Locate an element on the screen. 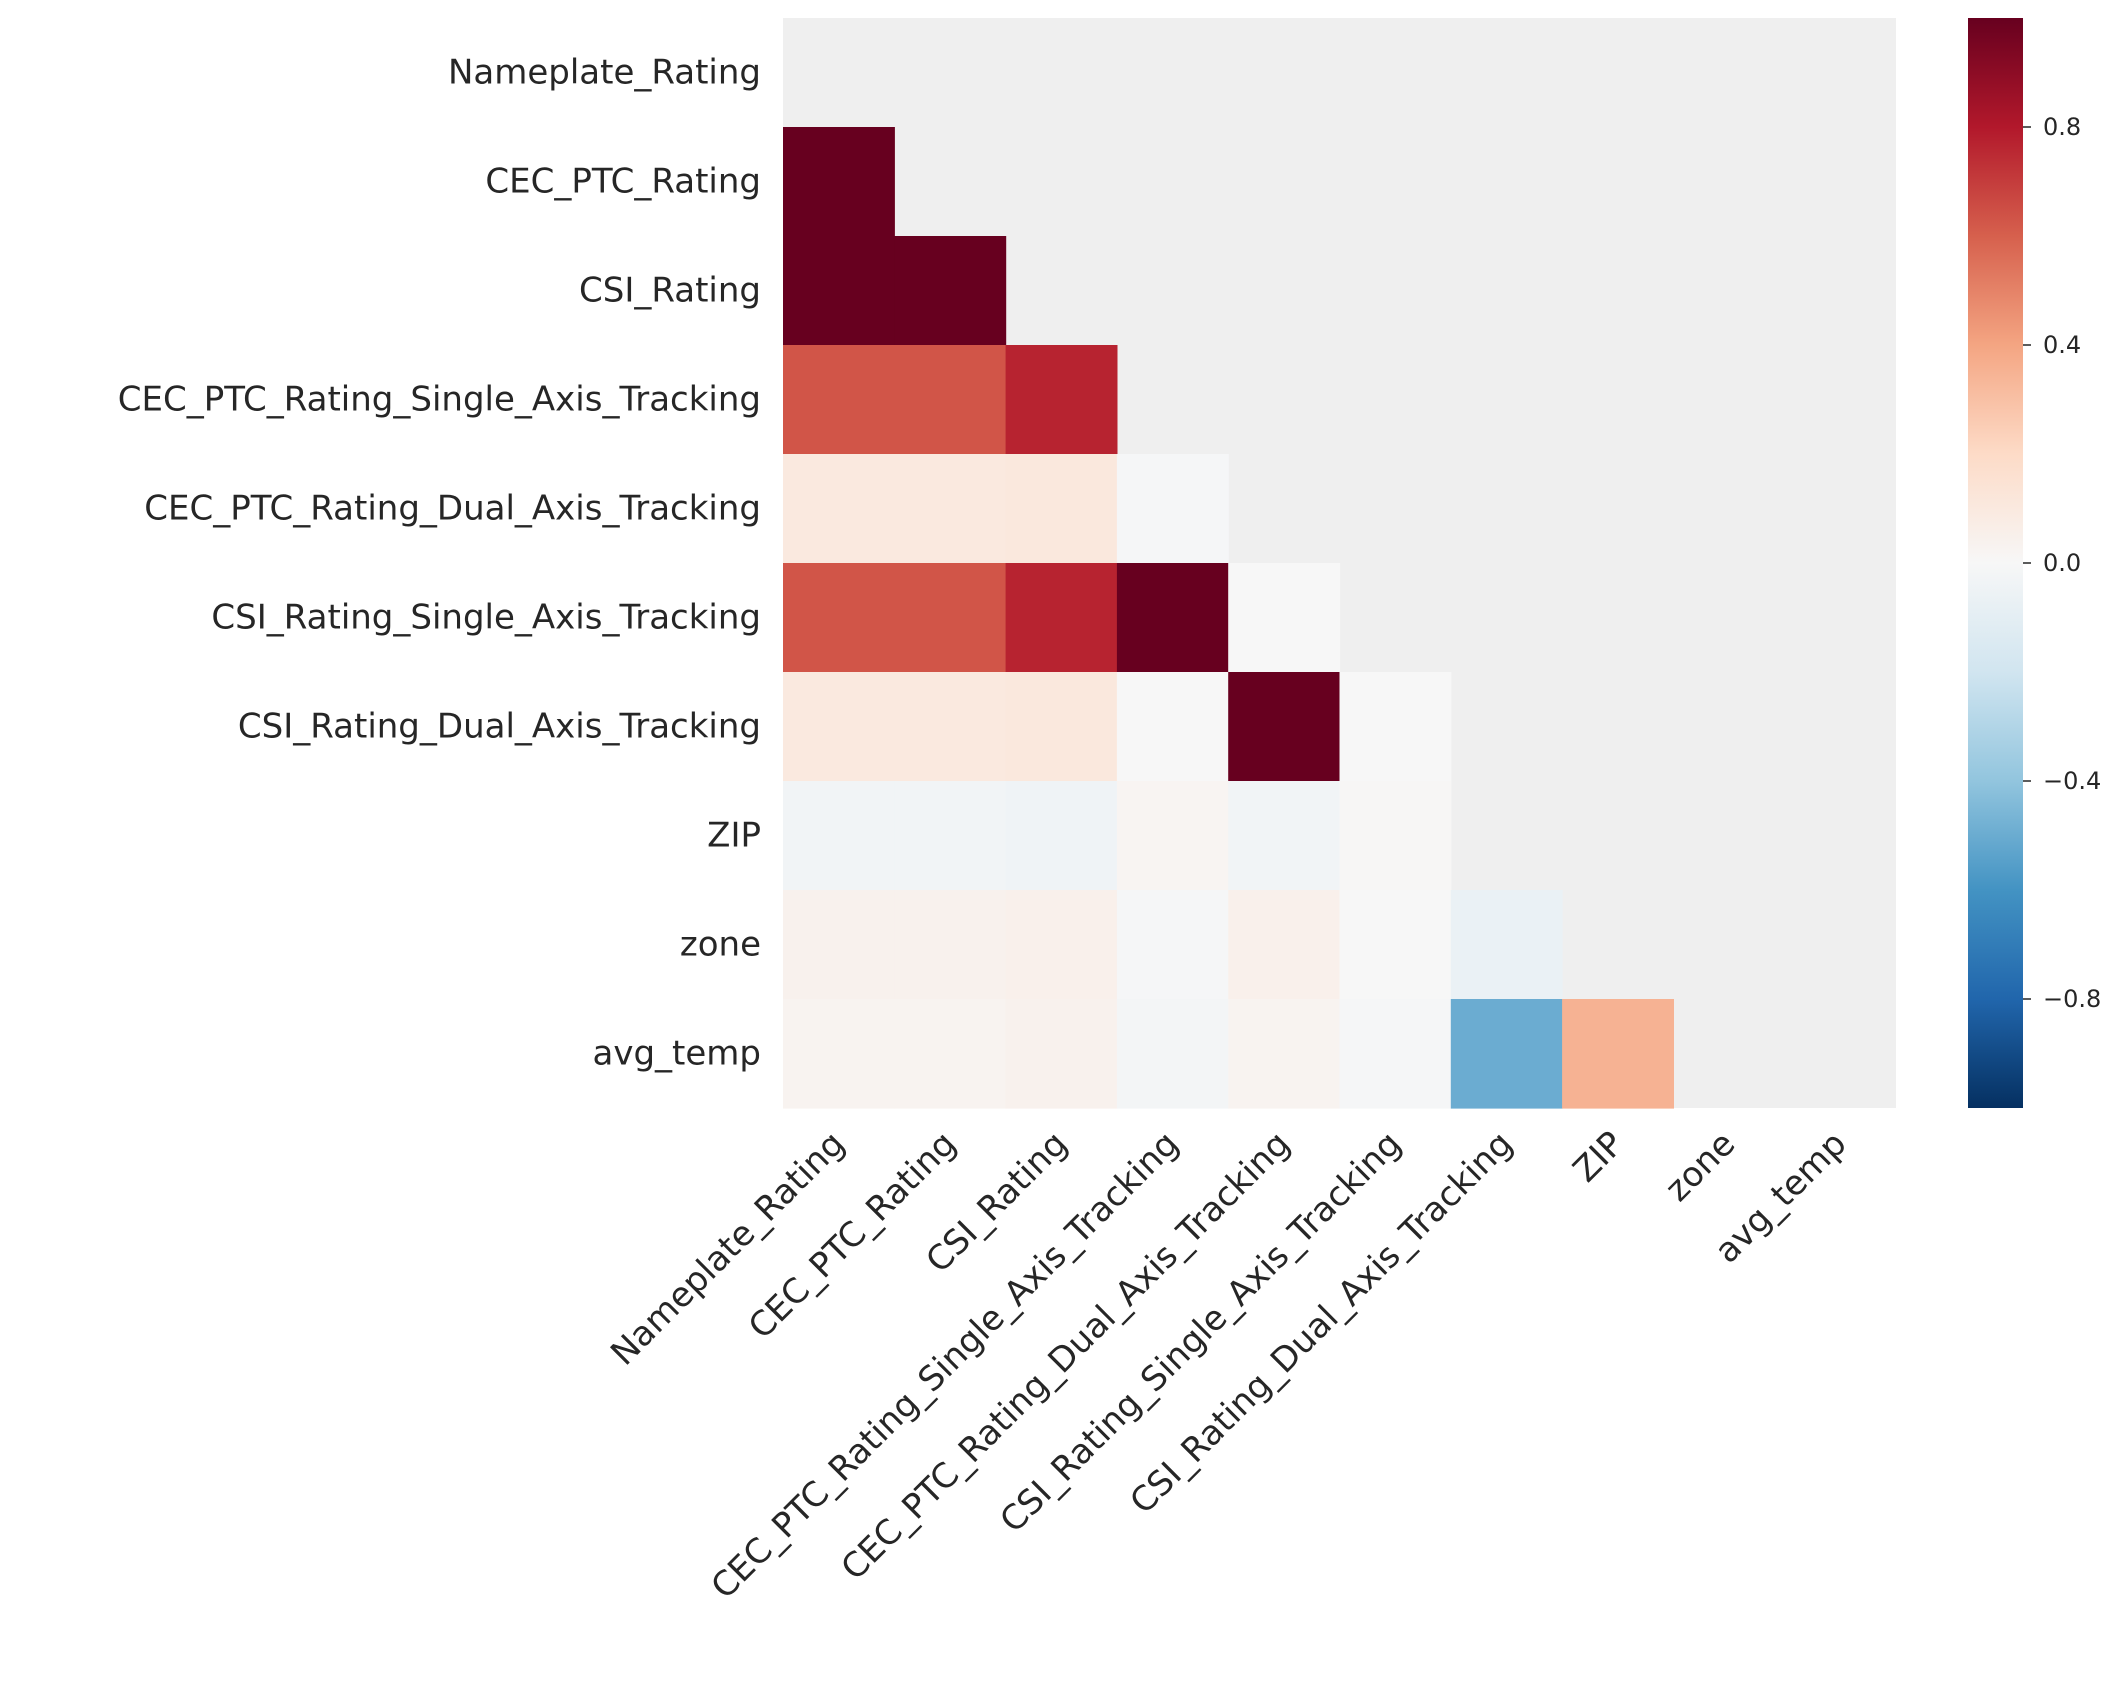 The height and width of the screenshot is (1697, 2127). x-tick-label: ZIP is located at coordinates (1599, 1157).